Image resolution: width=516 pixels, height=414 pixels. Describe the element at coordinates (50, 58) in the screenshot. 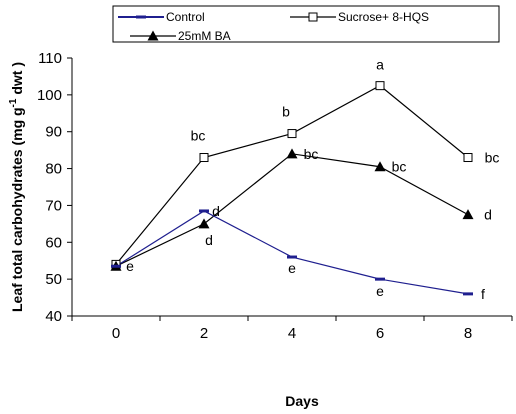

I see `y-tick-label: 110` at that location.